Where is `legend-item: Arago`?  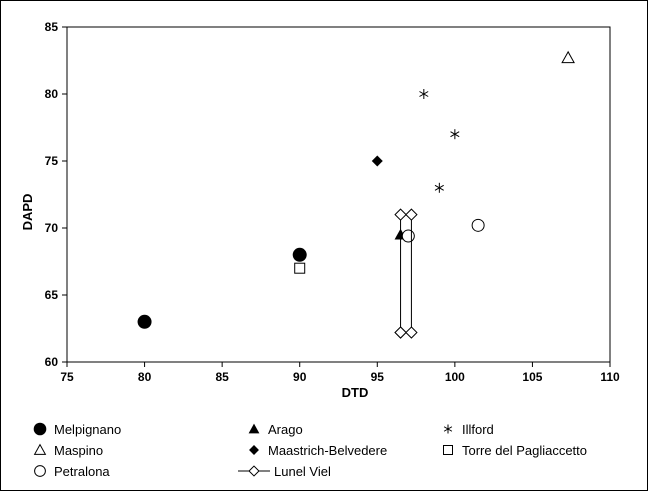
legend-item: Arago is located at coordinates (275, 429).